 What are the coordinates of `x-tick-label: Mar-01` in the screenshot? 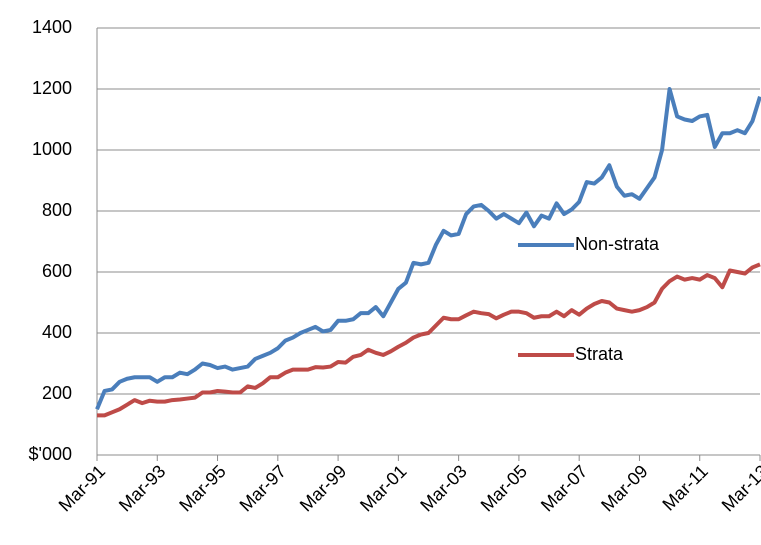 It's located at (383, 488).